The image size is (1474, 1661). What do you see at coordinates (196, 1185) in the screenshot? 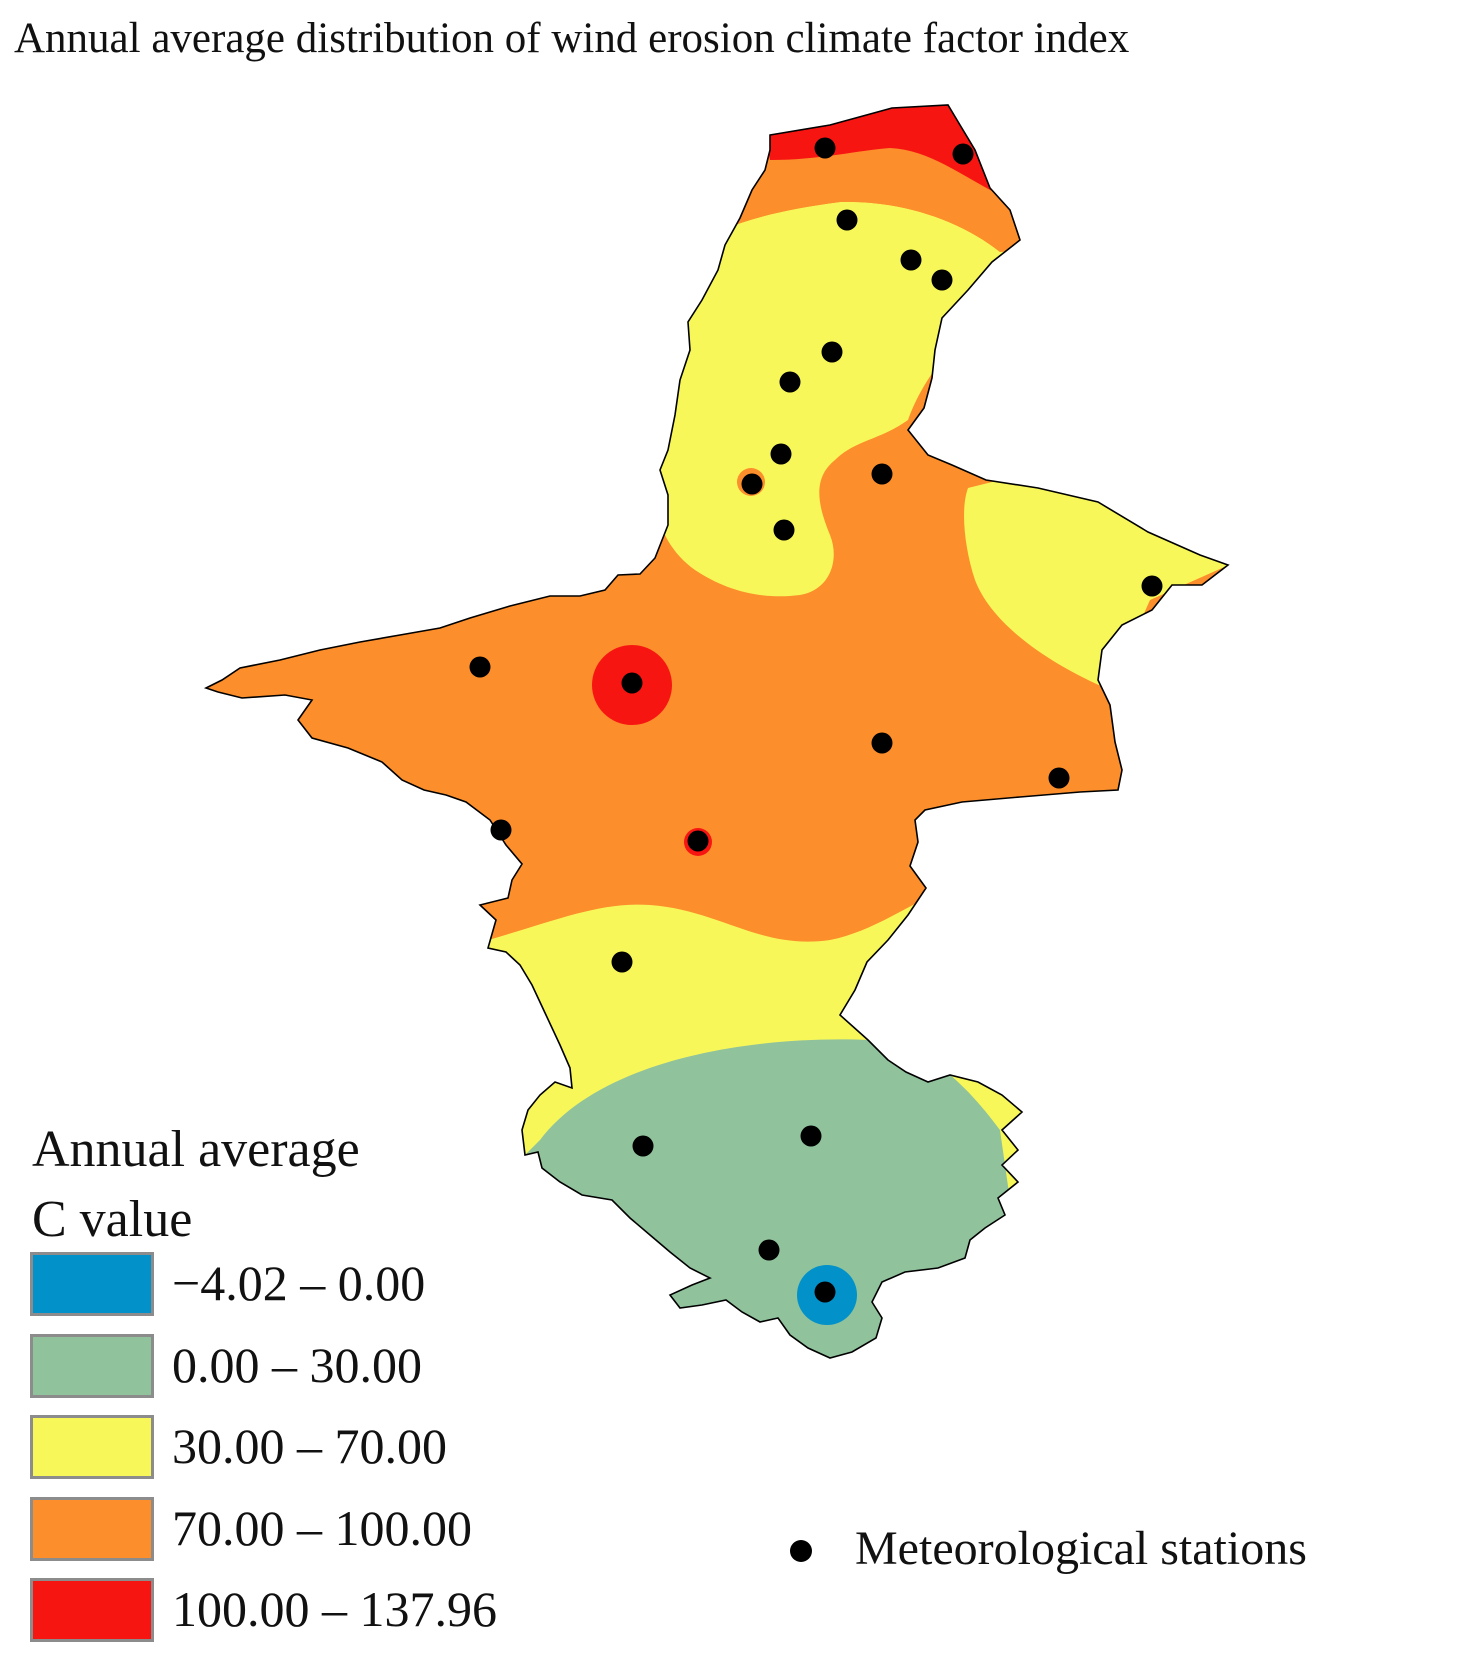
I see `legend-title: Annual average C value` at bounding box center [196, 1185].